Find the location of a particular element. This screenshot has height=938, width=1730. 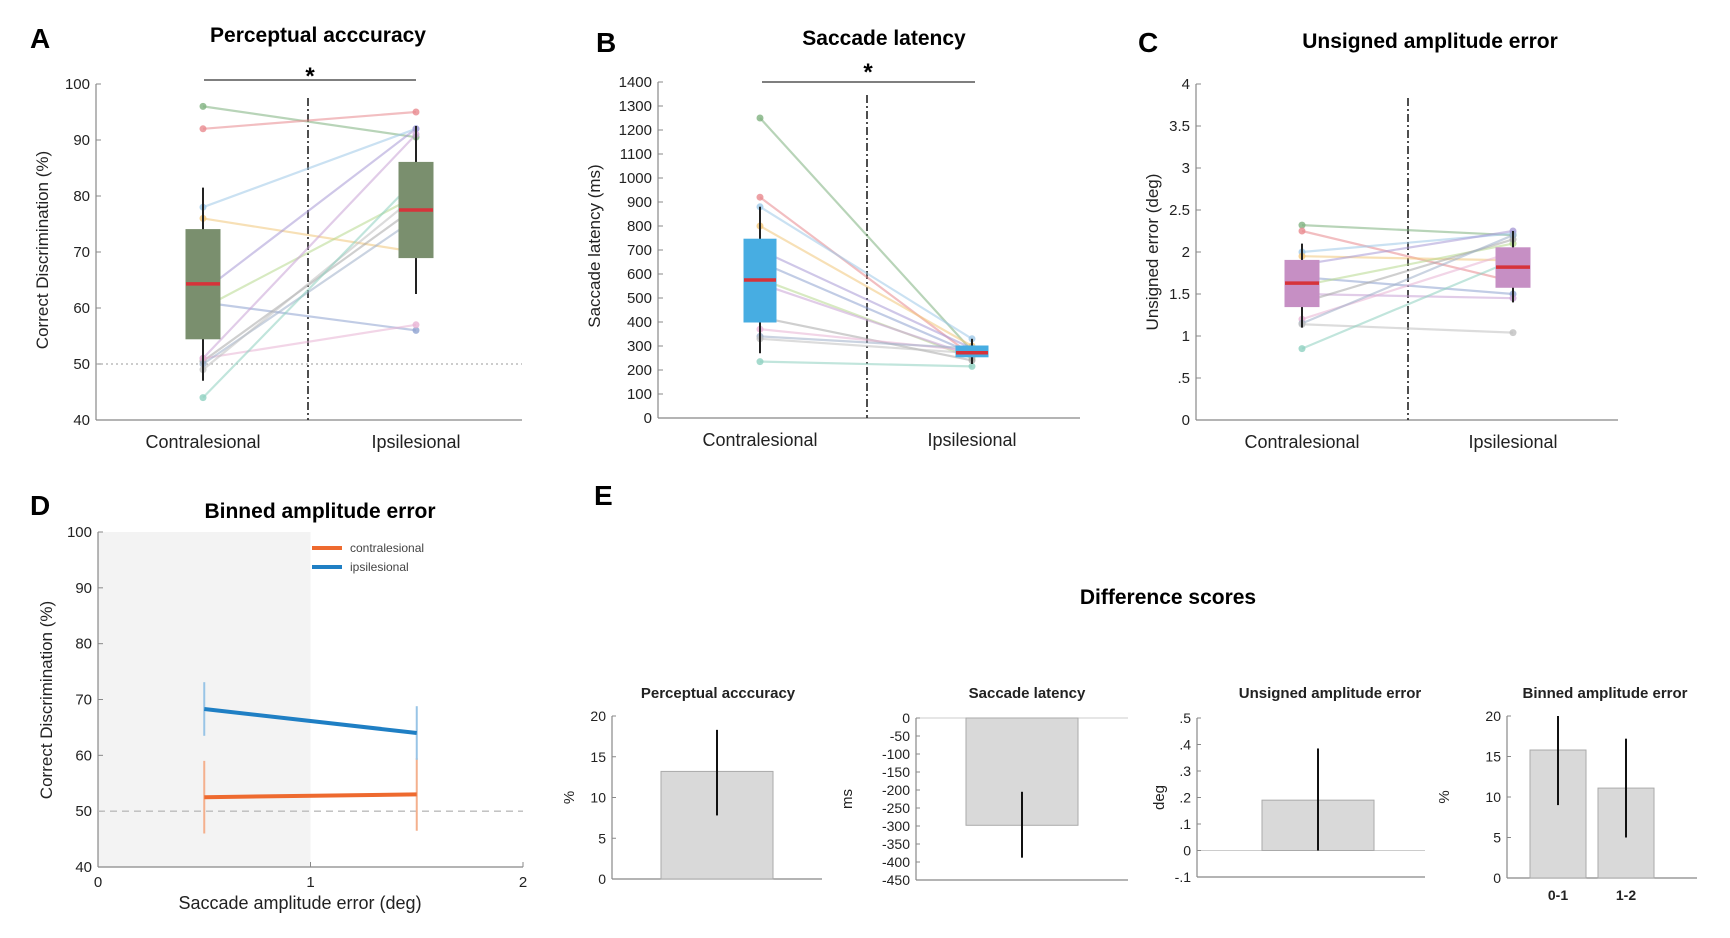

panel-e4-y-label: % is located at coordinates (1444, 796).